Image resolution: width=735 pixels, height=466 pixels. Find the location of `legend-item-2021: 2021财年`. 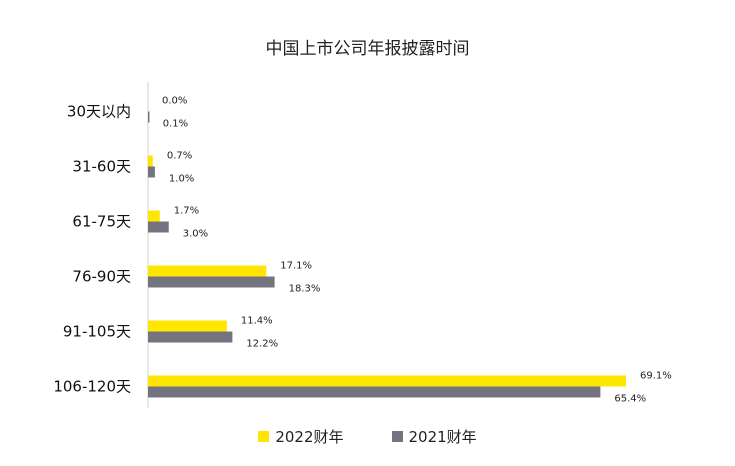

legend-item-2021: 2021财年 is located at coordinates (434, 436).